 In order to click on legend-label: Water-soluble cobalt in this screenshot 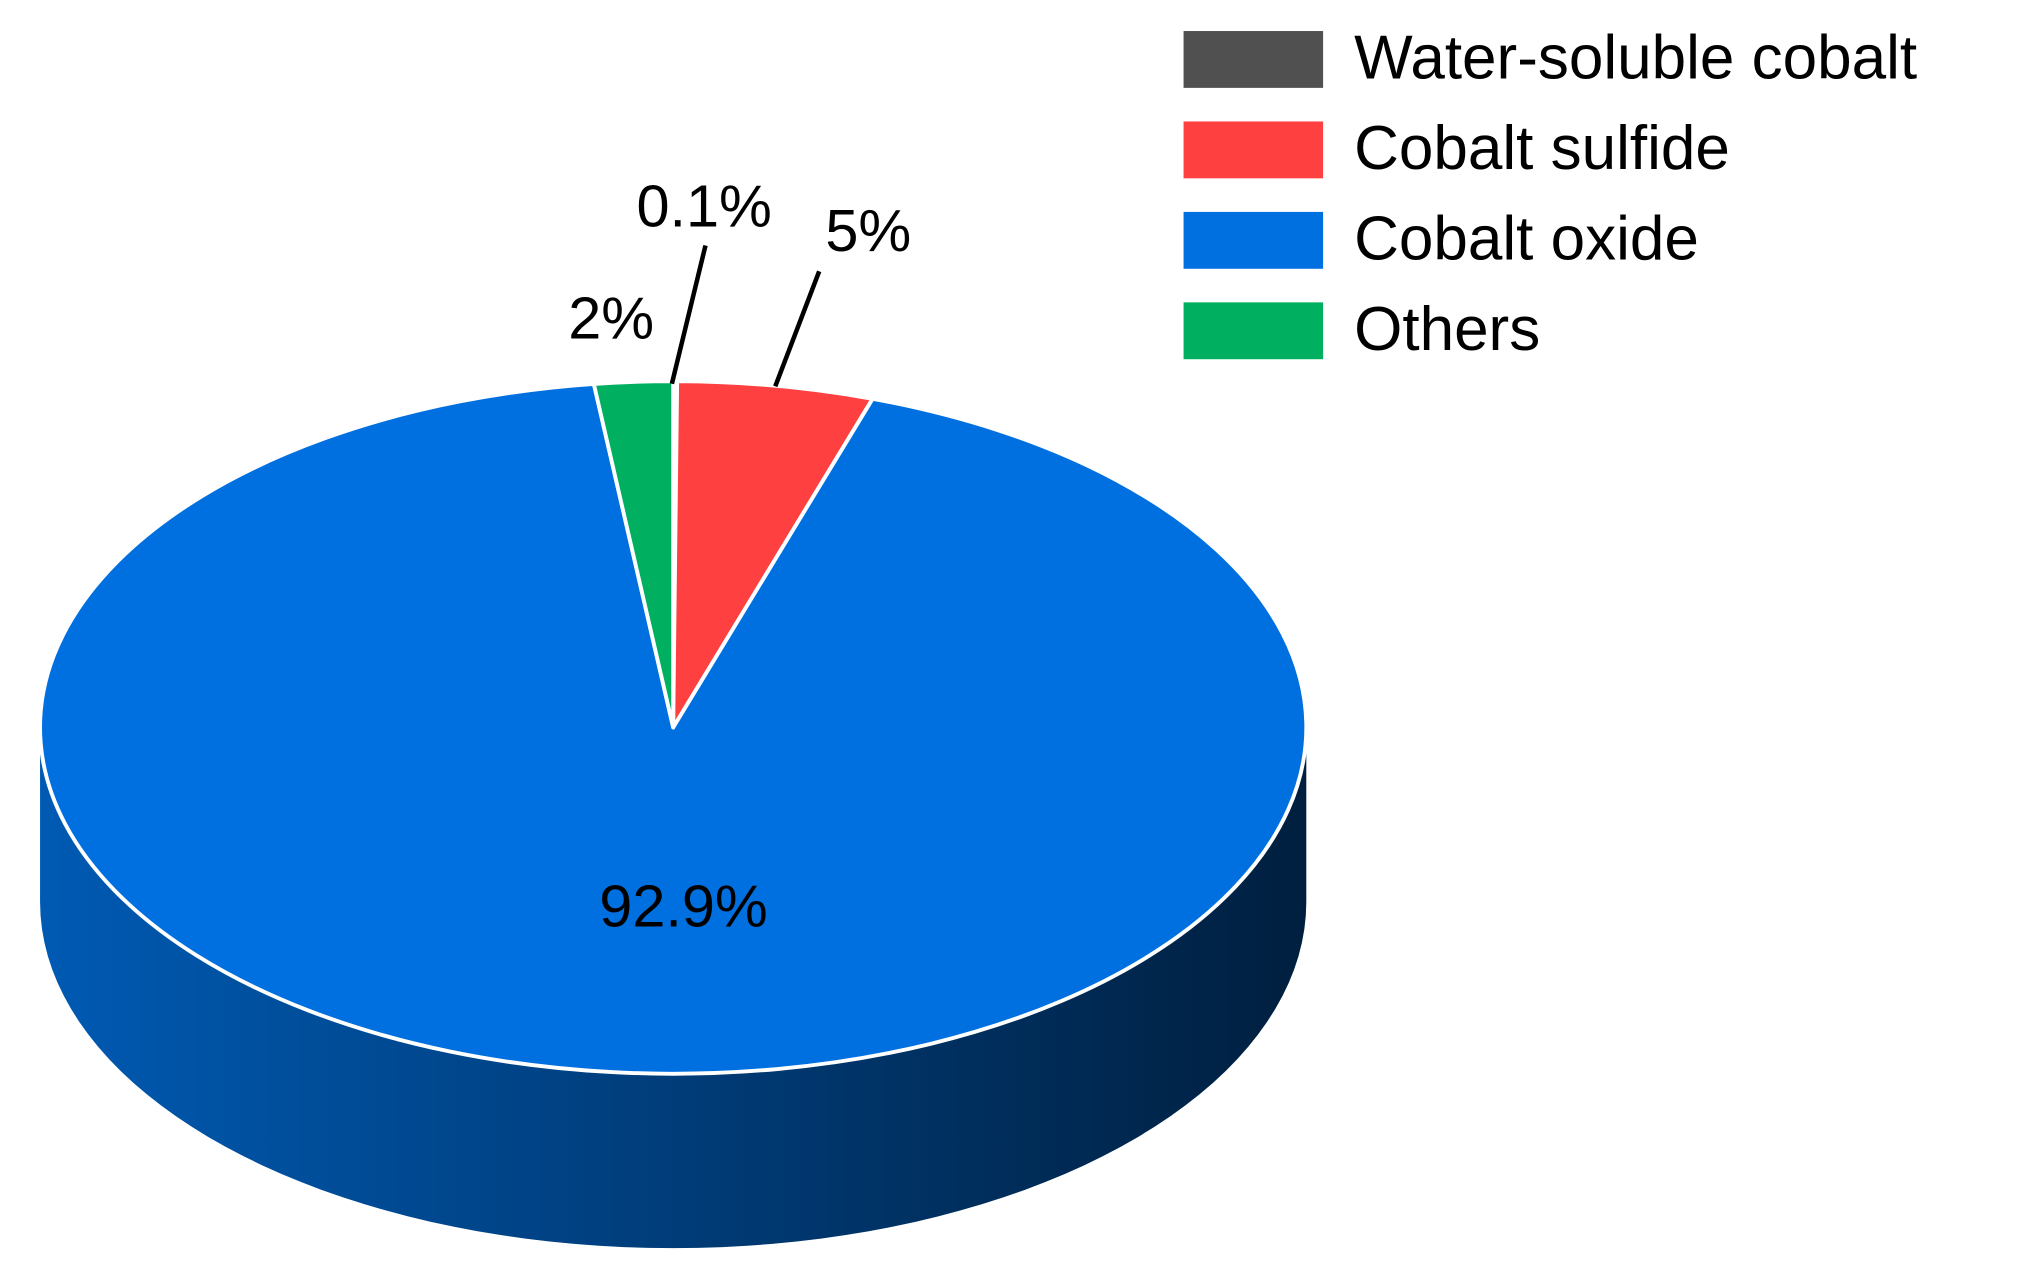, I will do `click(1635, 57)`.